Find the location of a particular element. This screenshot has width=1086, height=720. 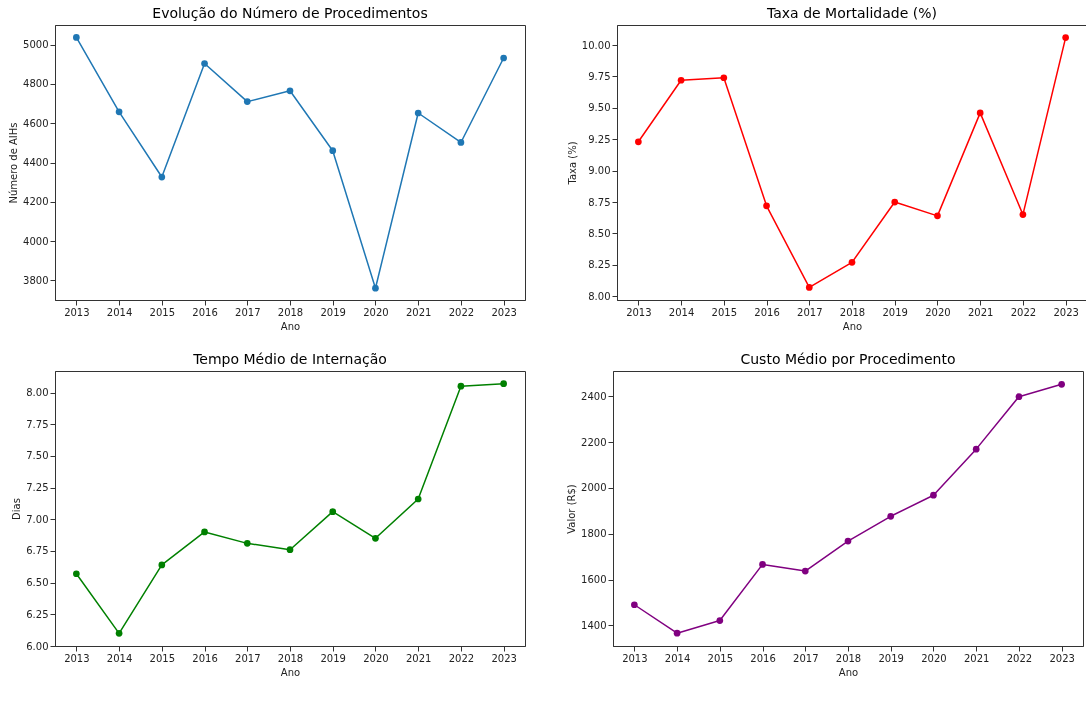

y-tick-label: 4600 is located at coordinates (36, 123).